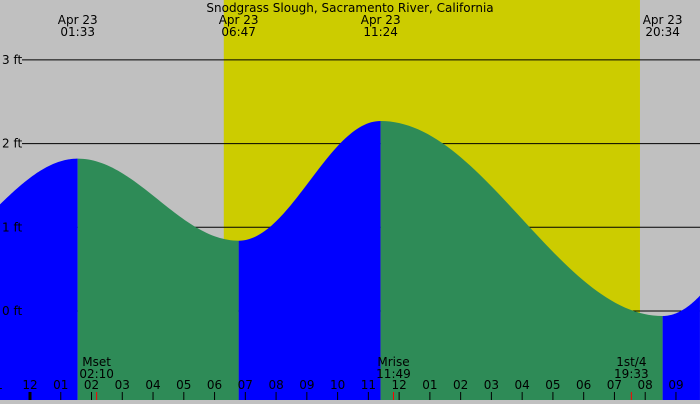 This screenshot has height=404, width=700. I want to click on tide-event-time: 06:47, so click(238, 32).